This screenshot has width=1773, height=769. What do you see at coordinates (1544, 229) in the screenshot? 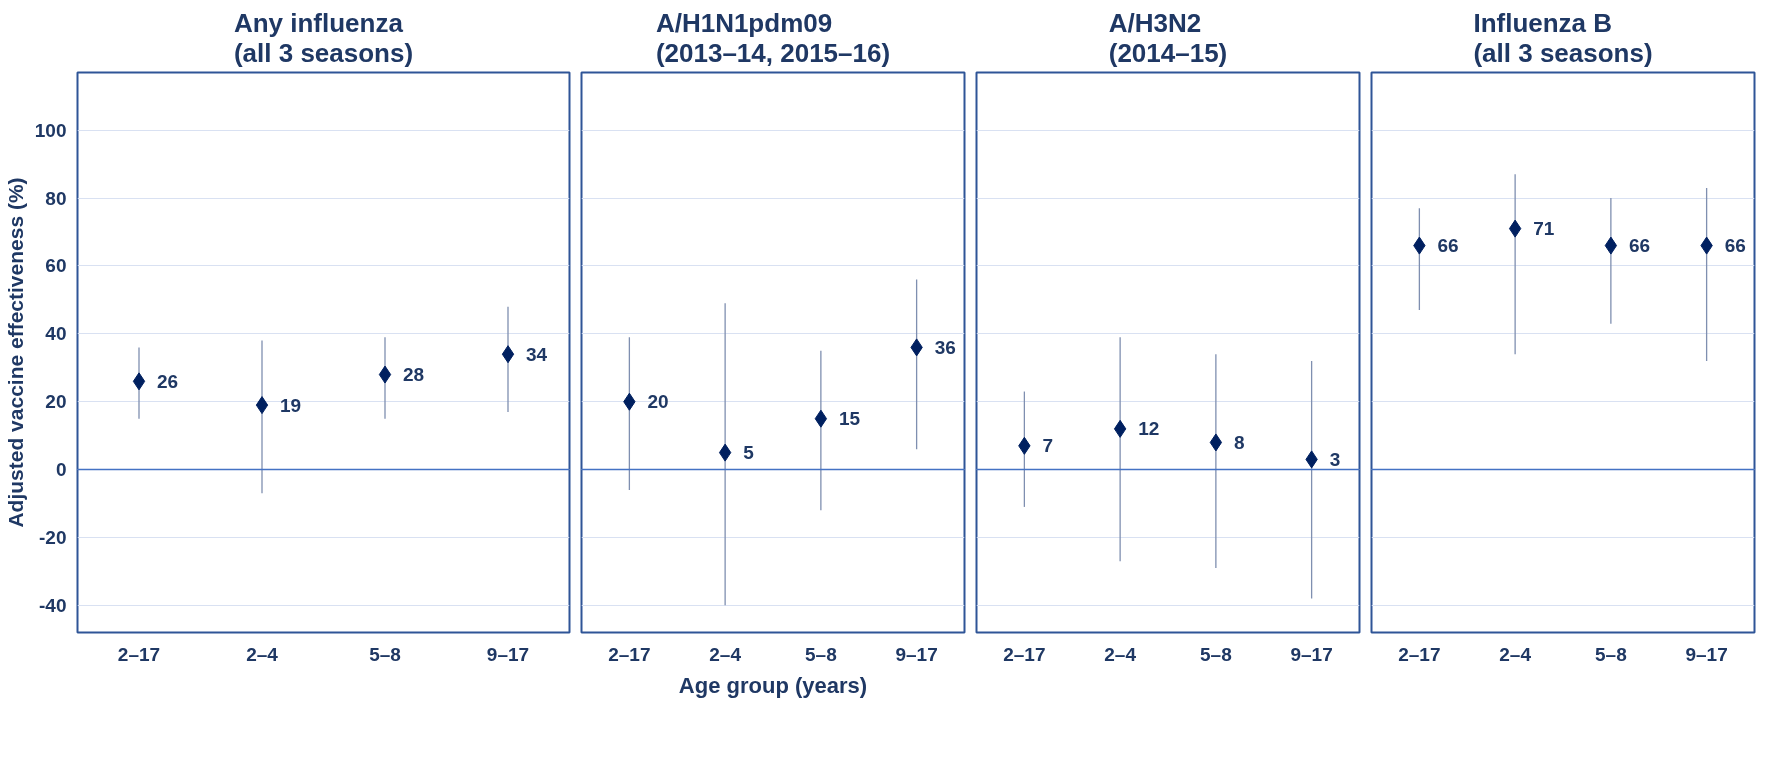
I see `data-label: 71` at bounding box center [1544, 229].